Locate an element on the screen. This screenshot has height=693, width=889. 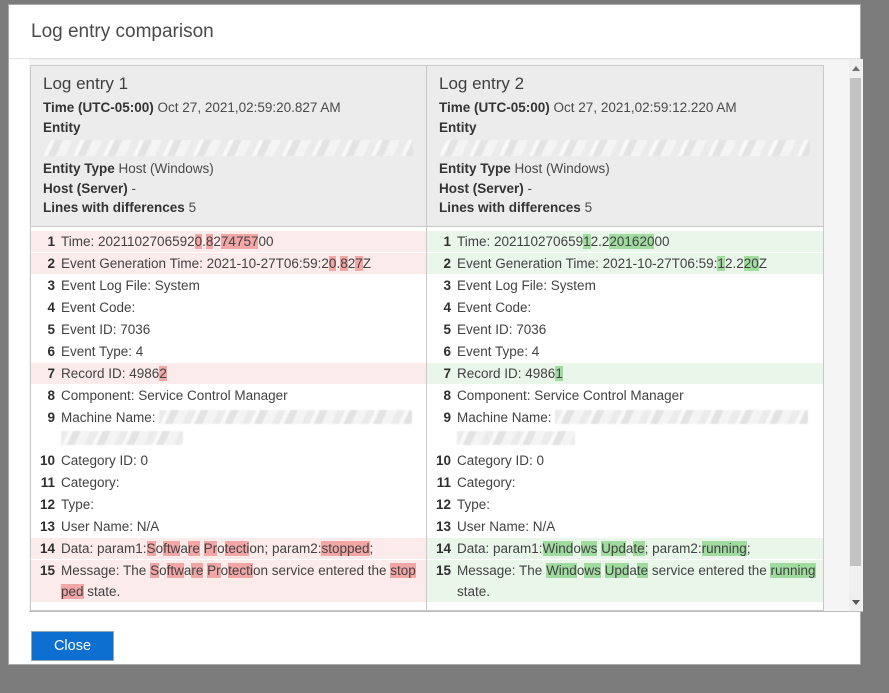
line-number: 11 is located at coordinates (47, 482).